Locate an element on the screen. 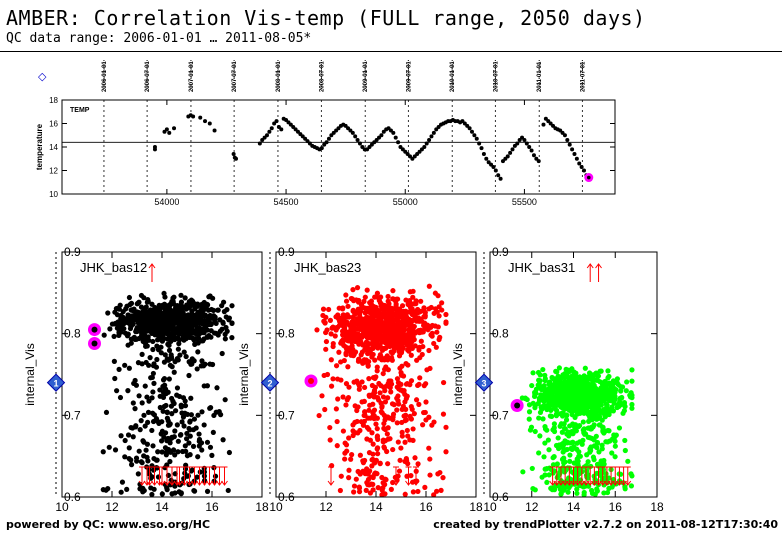  scatter-y-tick-label: 0.9 is located at coordinates (500, 252).